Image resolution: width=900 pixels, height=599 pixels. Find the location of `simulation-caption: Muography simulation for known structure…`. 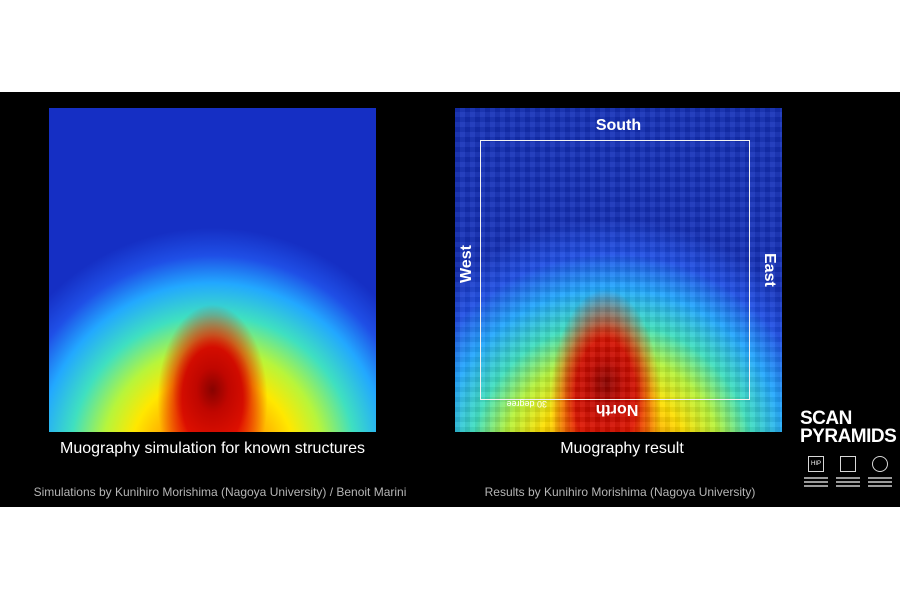

simulation-caption: Muography simulation for known structure… is located at coordinates (212, 448).